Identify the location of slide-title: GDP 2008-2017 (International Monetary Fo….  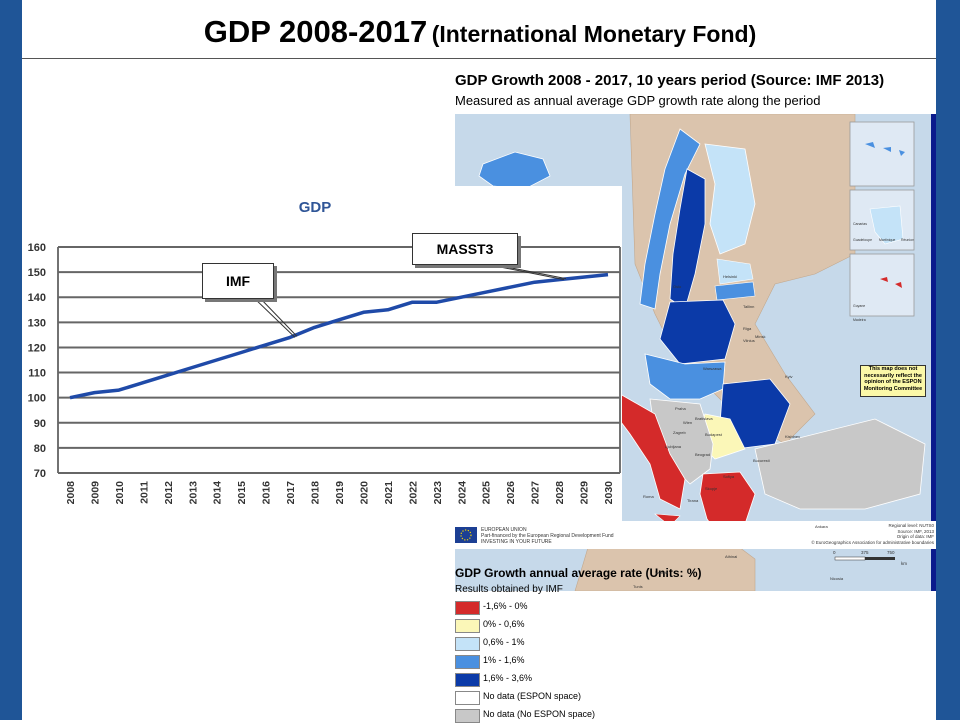
(480, 32).